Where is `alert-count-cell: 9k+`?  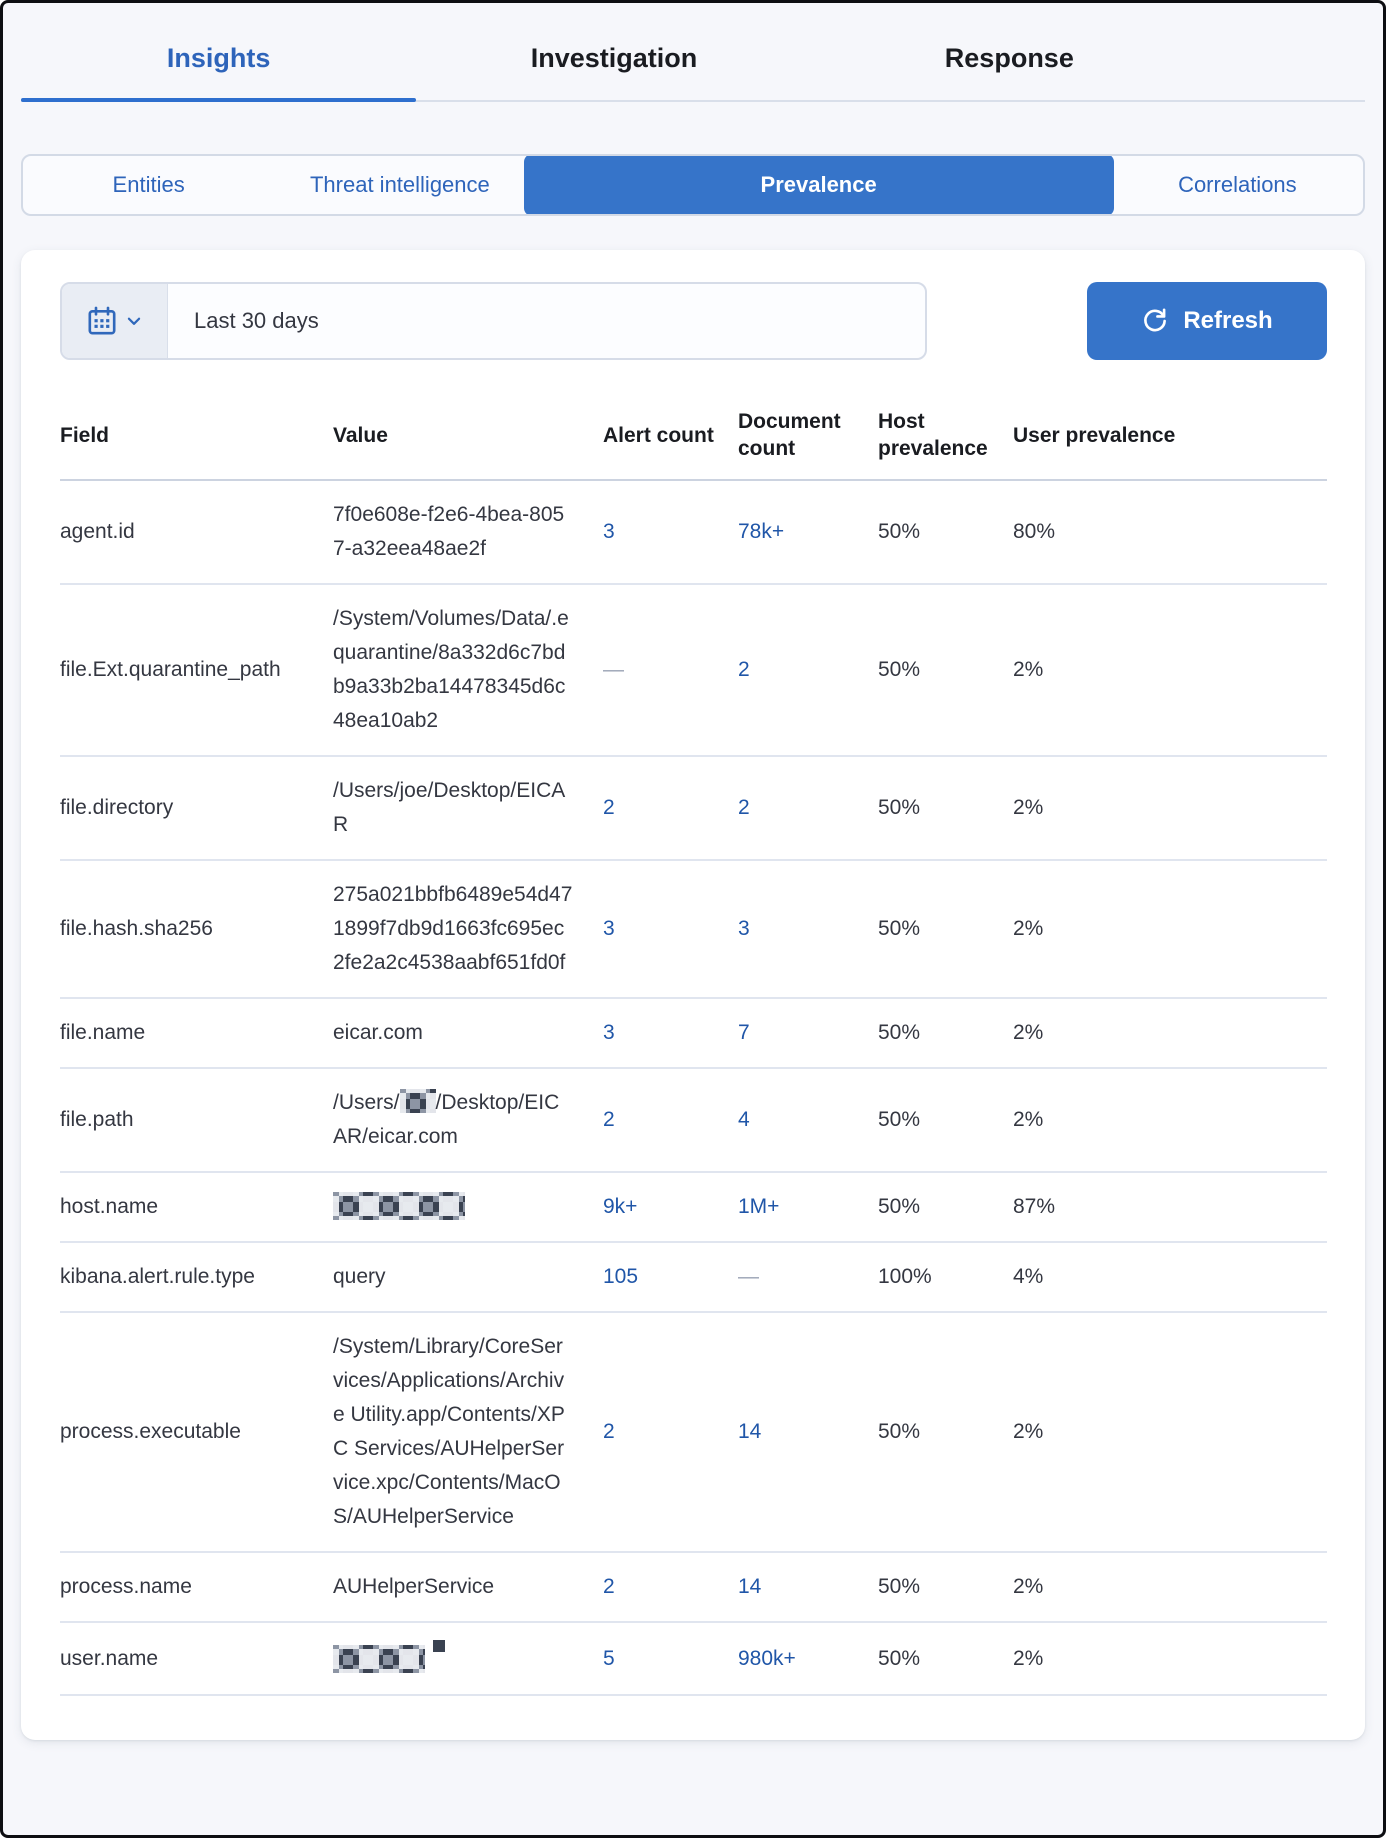
alert-count-cell: 9k+ is located at coordinates (670, 1207).